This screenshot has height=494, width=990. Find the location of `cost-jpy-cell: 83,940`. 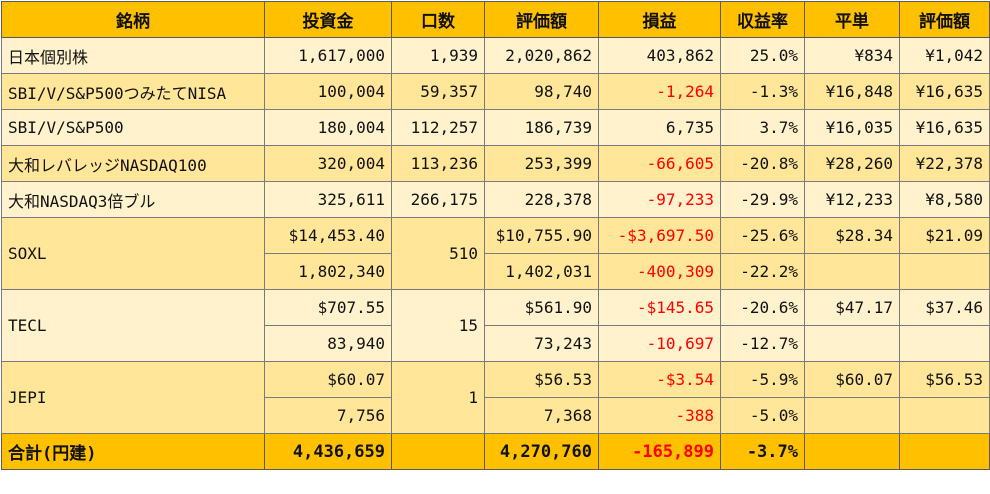

cost-jpy-cell: 83,940 is located at coordinates (328, 343).